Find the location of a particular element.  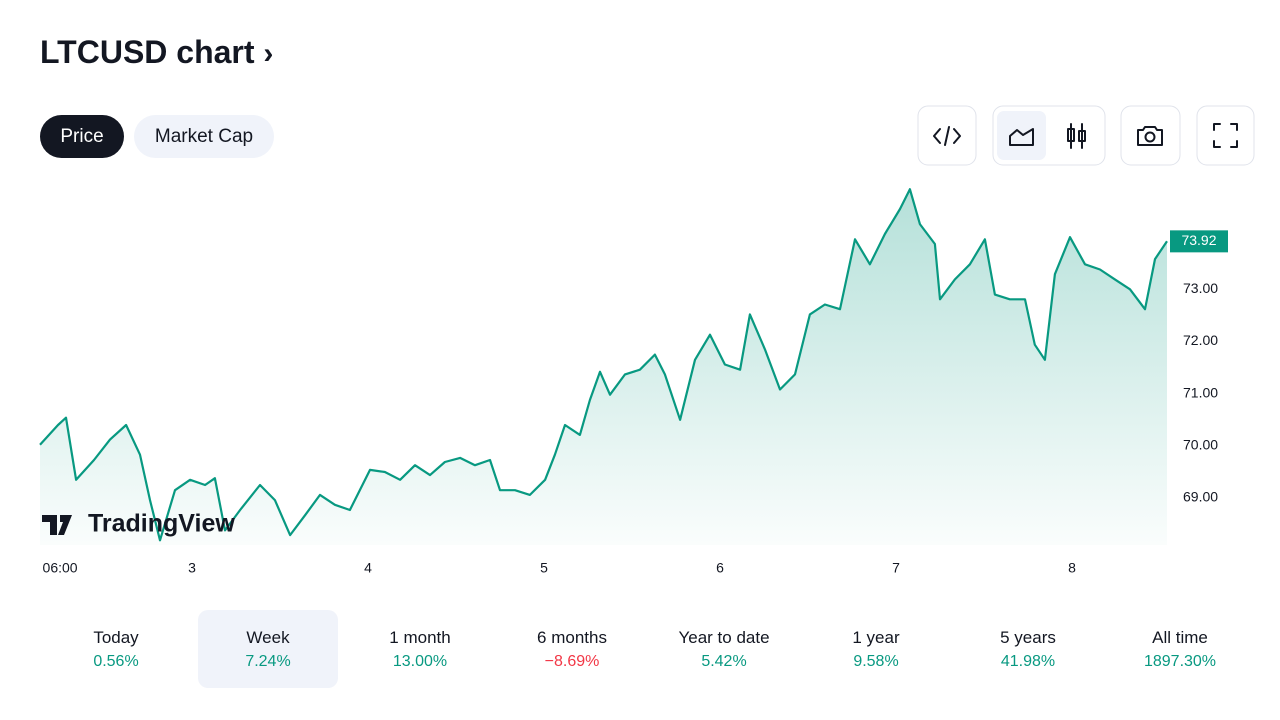

period-change: 0.56% is located at coordinates (116, 661).